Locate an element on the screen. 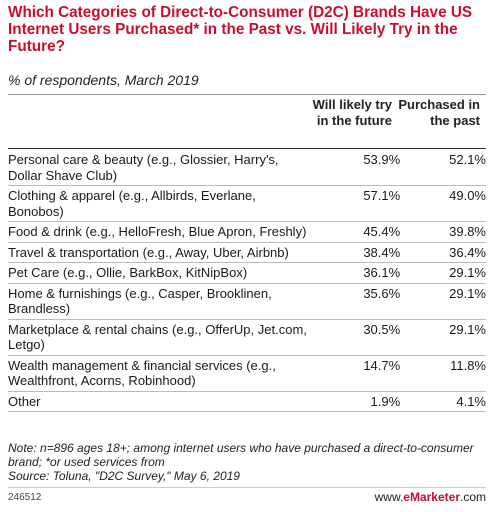 The image size is (493, 512). row-category: Other is located at coordinates (161, 401).